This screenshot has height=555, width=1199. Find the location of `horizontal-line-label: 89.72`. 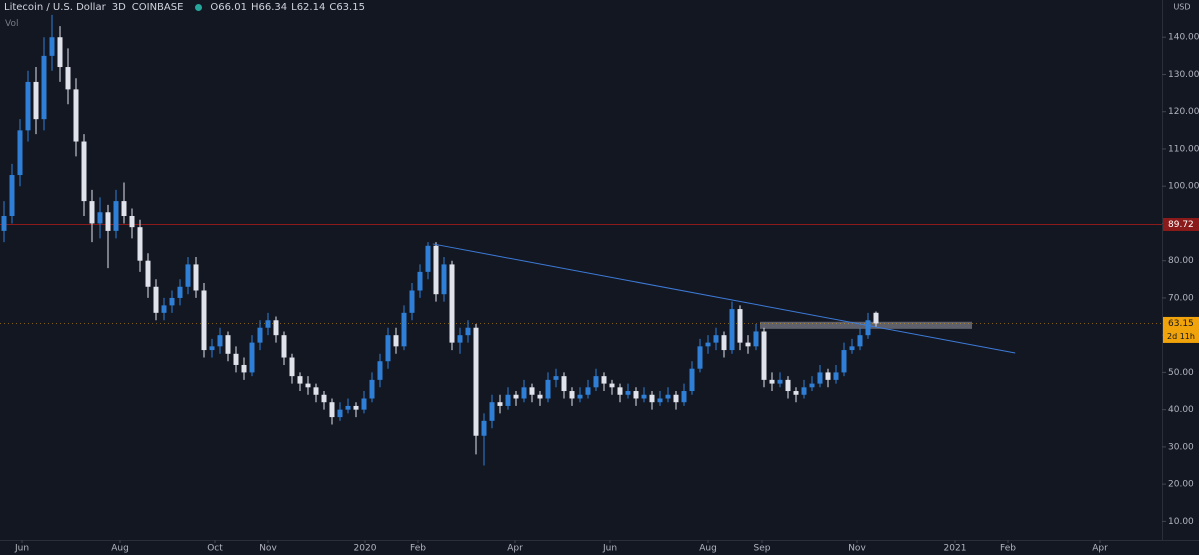

horizontal-line-label: 89.72 is located at coordinates (1181, 225).